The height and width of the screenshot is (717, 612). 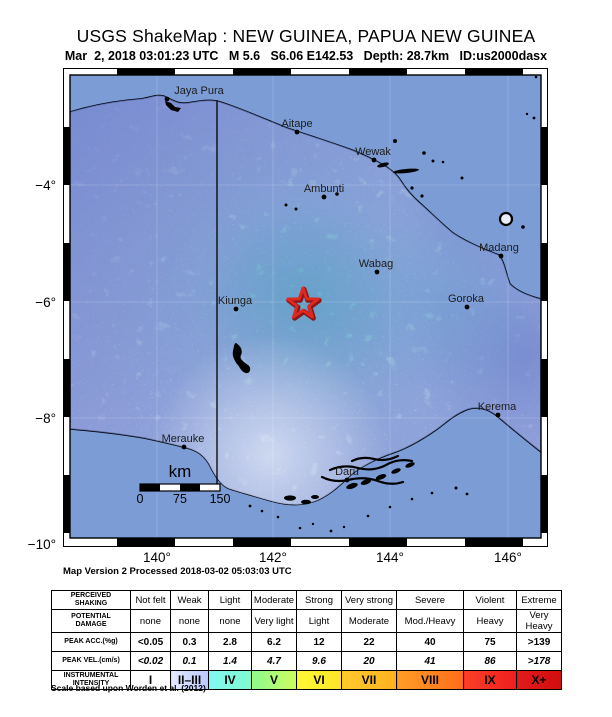 I want to click on scale-tick-0: 0, so click(x=140, y=499).